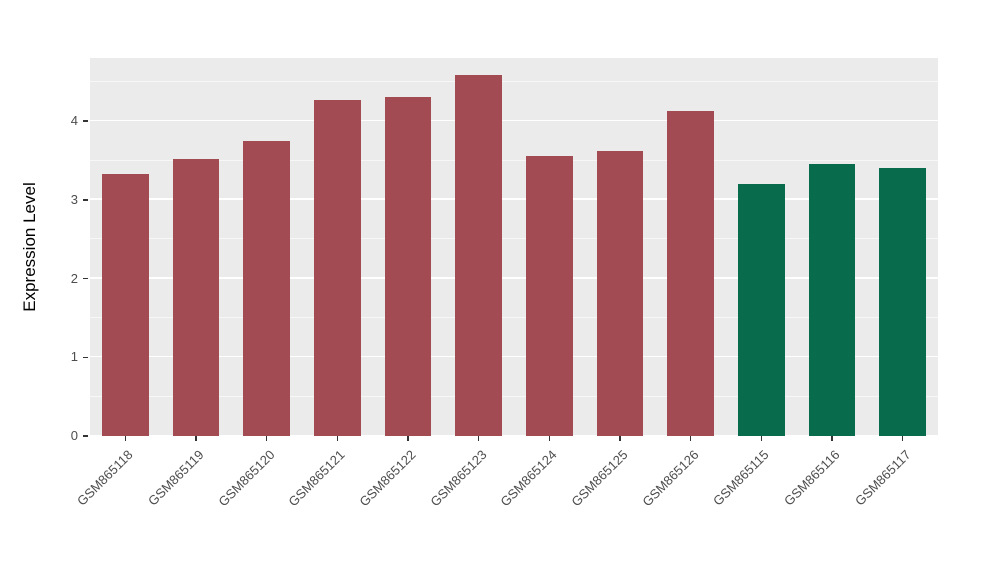 Image resolution: width=1000 pixels, height=580 pixels. Describe the element at coordinates (74, 435) in the screenshot. I see `y-tick-label: 0` at that location.